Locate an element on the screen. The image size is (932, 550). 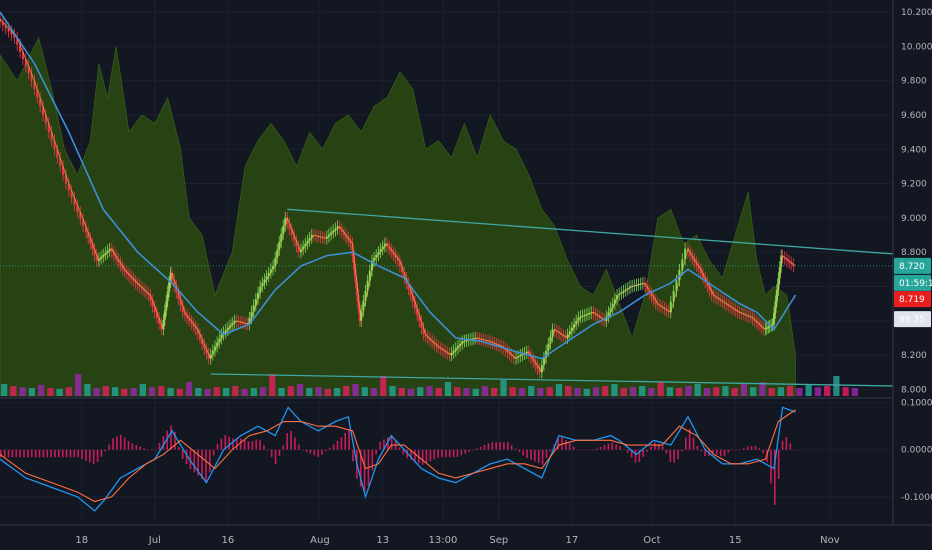
time-tick-label-9: 15 is located at coordinates (735, 540).